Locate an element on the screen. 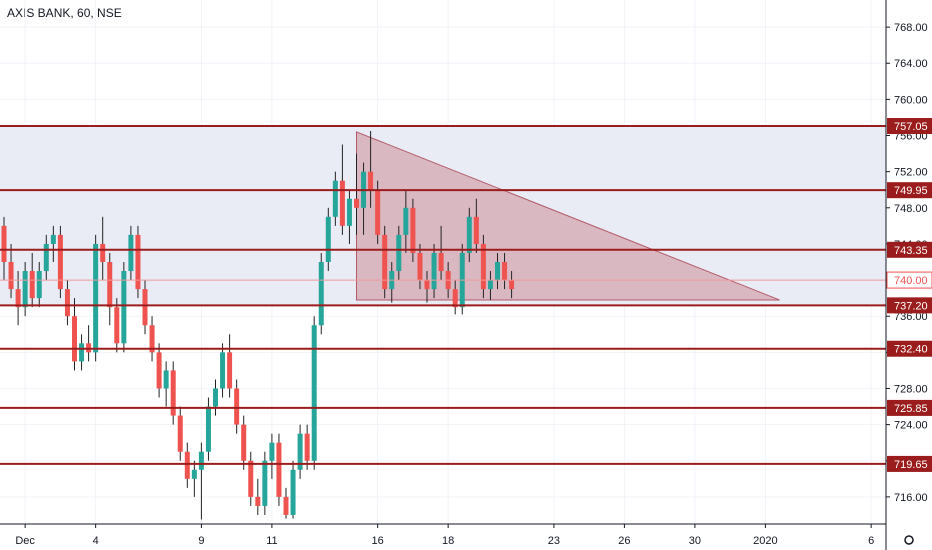  level-badge-label: 719.65 is located at coordinates (911, 465).